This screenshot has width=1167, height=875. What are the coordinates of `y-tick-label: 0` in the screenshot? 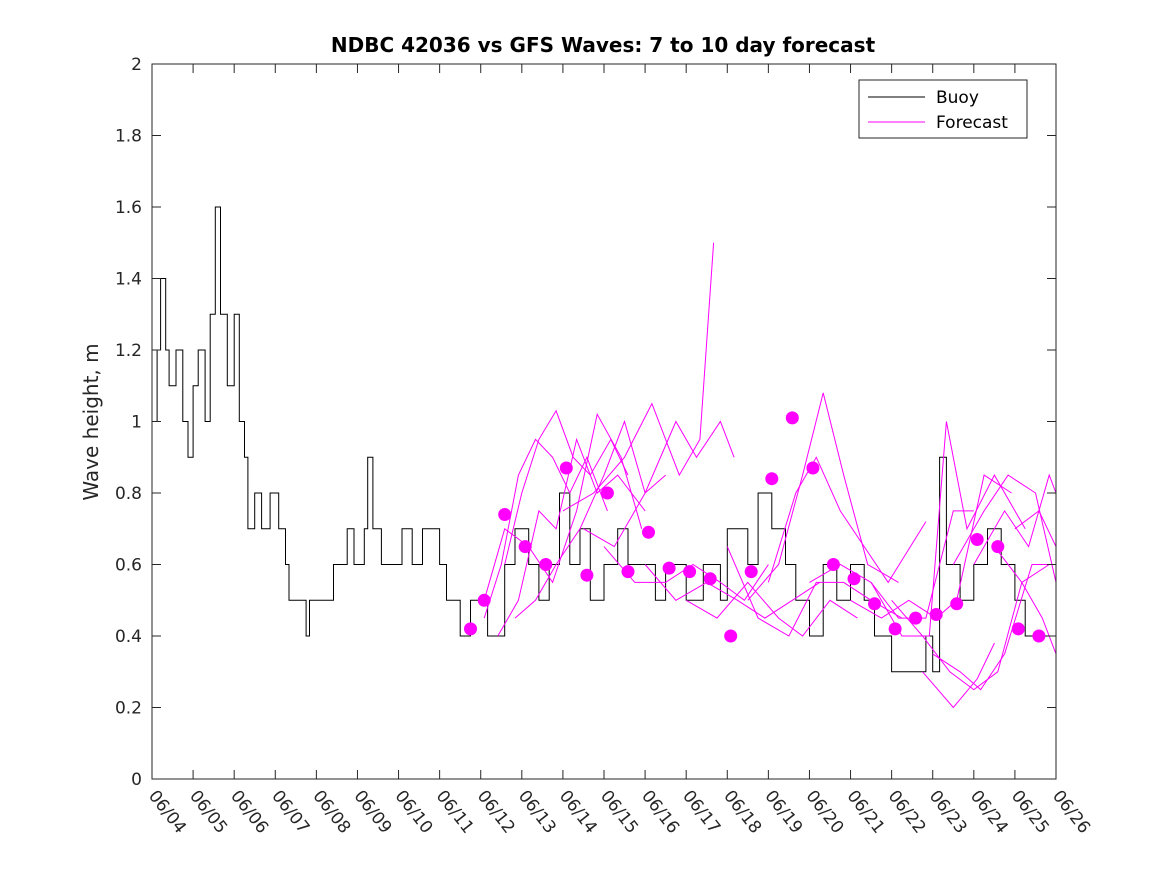 It's located at (136, 780).